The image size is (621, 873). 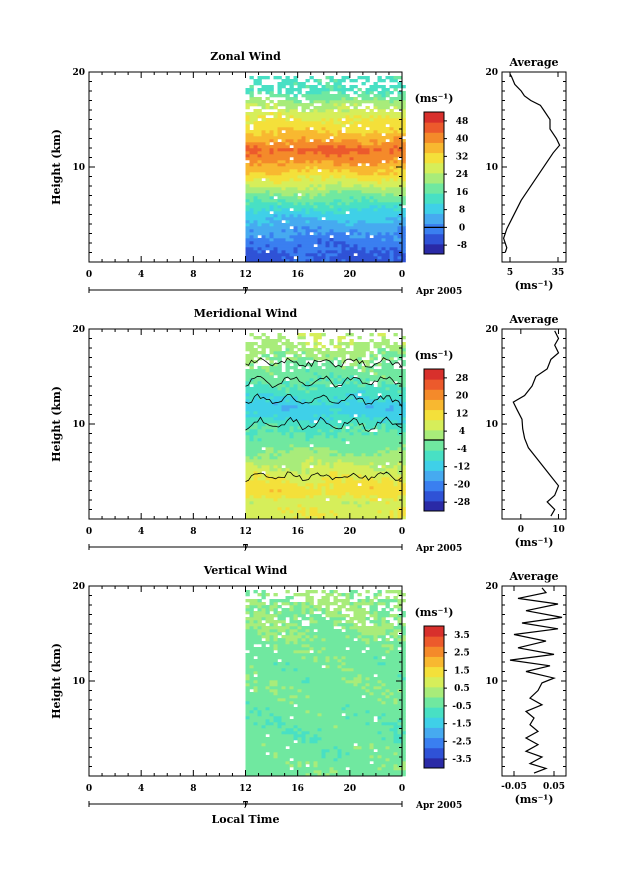 What do you see at coordinates (558, 273) in the screenshot?
I see `avg-x-tick-label: 35` at bounding box center [558, 273].